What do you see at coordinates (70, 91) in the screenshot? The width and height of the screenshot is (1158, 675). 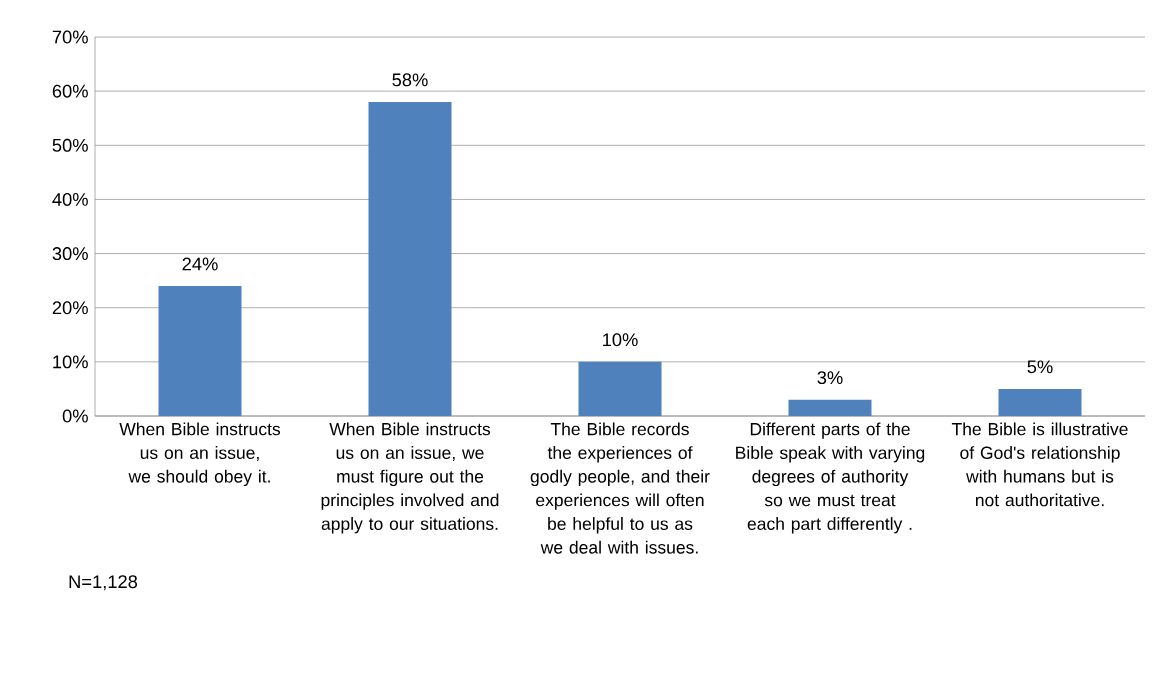 I see `y-tick-label: 60%` at bounding box center [70, 91].